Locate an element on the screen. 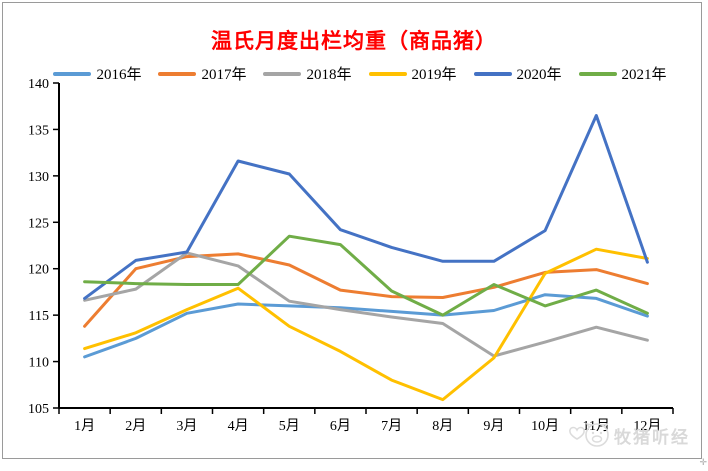 The image size is (708, 471). legend-line-swatch-2021 is located at coordinates (597, 73).